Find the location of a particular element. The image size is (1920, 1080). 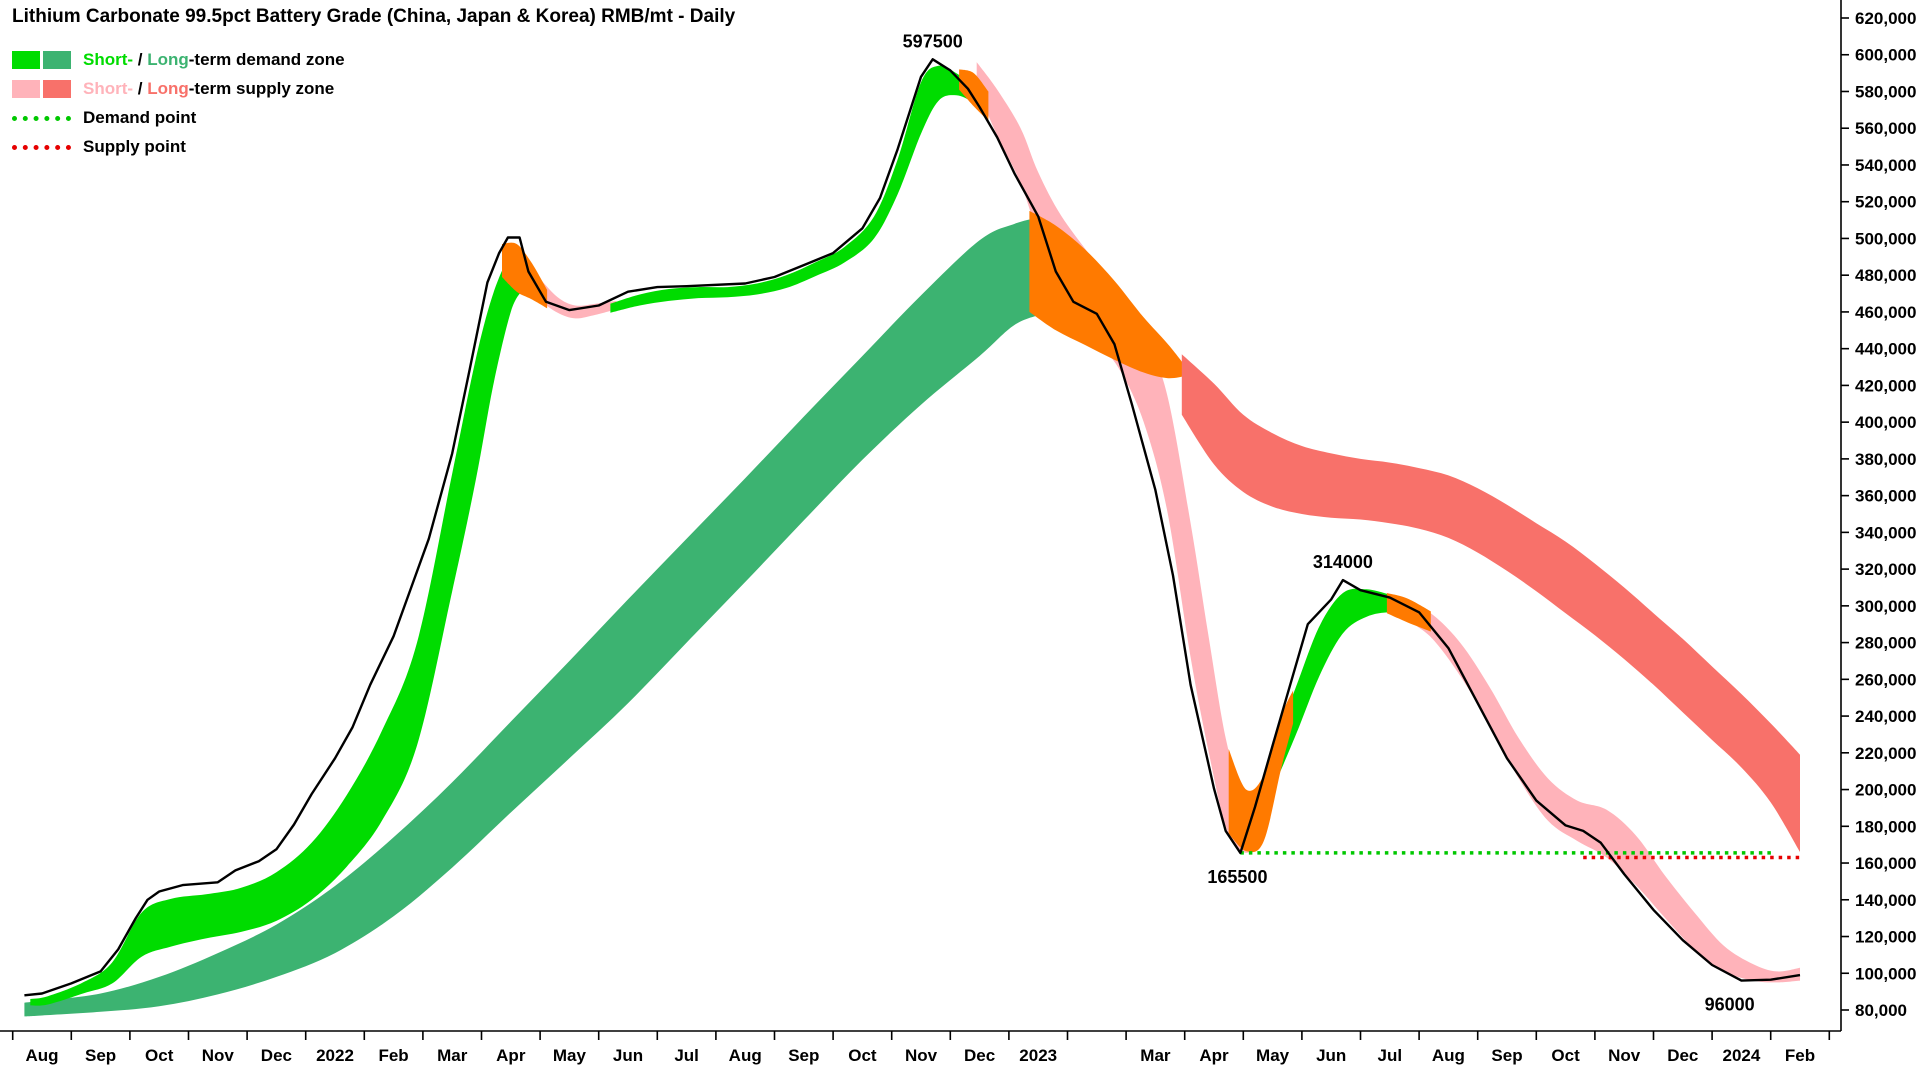

supply-point-label: Supply point is located at coordinates (134, 146).